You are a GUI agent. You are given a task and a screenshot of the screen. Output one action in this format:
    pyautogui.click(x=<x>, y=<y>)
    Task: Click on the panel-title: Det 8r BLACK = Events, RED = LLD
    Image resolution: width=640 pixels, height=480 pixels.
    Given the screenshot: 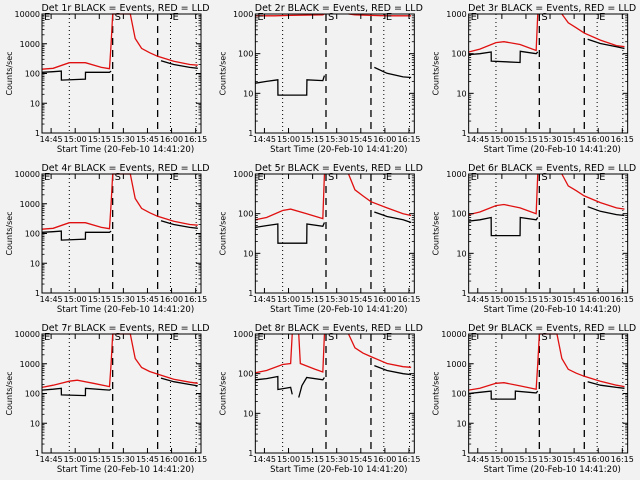 What is the action you would take?
    pyautogui.click(x=339, y=328)
    